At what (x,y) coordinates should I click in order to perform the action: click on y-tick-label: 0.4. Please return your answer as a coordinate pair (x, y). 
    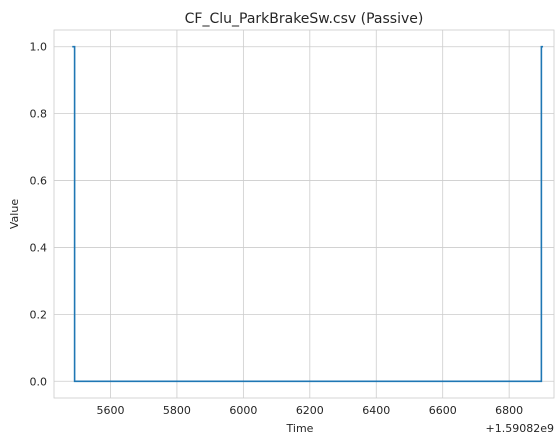
    Looking at the image, I should click on (39, 247).